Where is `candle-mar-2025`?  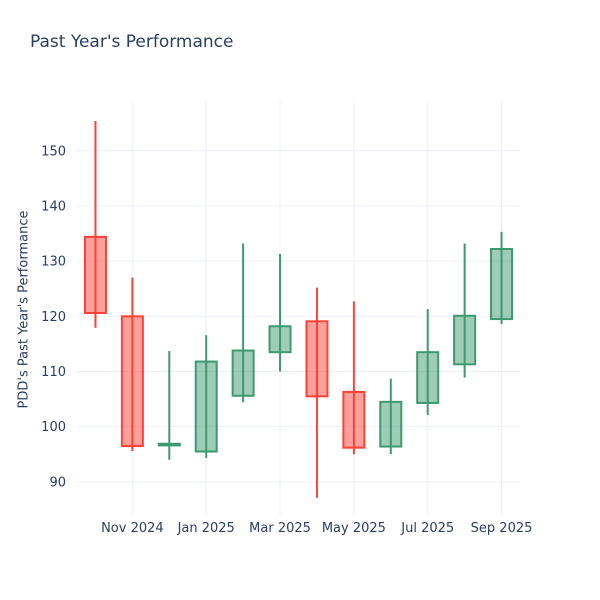 candle-mar-2025 is located at coordinates (280, 312).